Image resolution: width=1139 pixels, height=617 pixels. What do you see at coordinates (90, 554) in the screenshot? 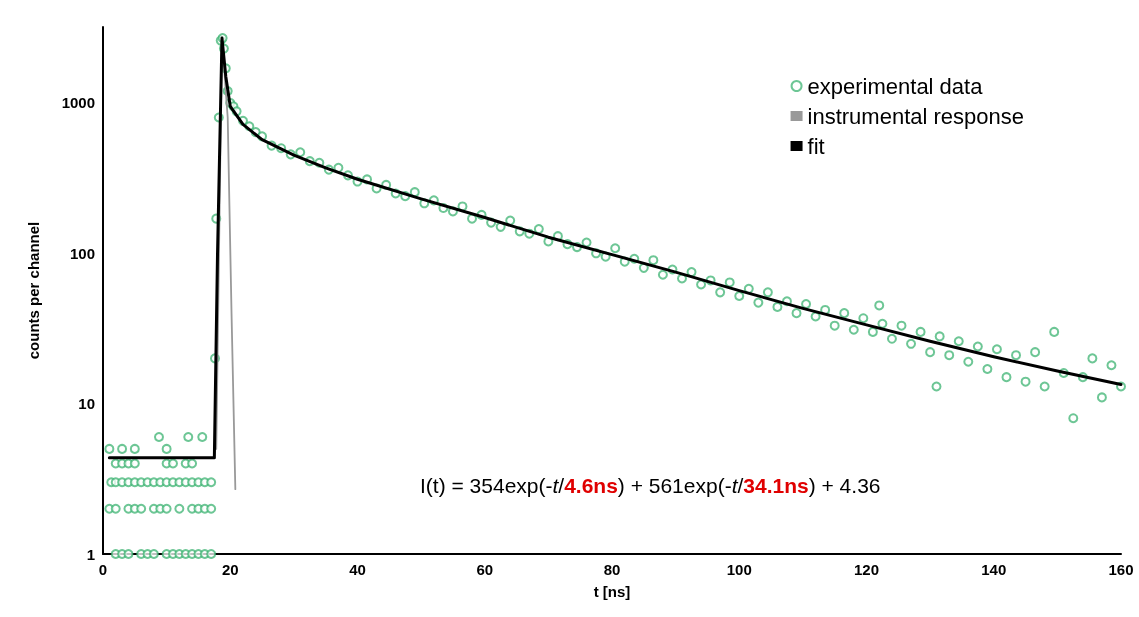
I see `y-tick-label: 1` at bounding box center [90, 554].